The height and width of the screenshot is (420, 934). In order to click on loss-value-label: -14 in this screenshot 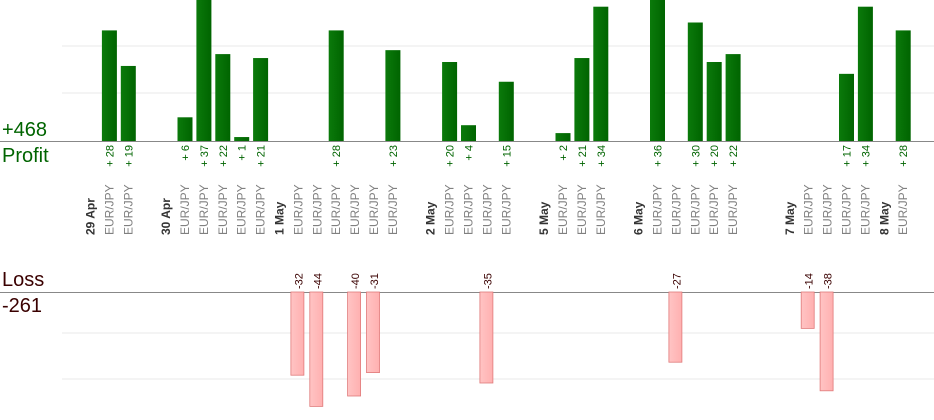, I will do `click(810, 281)`.